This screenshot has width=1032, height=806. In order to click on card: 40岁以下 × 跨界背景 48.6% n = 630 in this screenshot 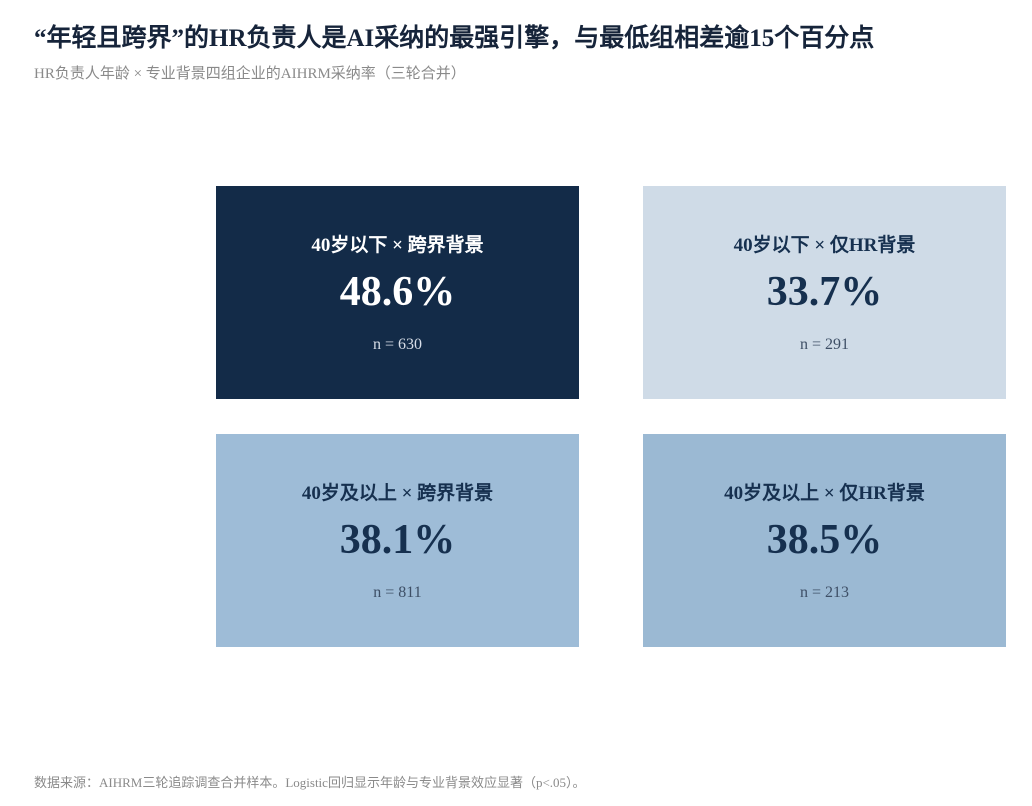, I will do `click(397, 292)`.